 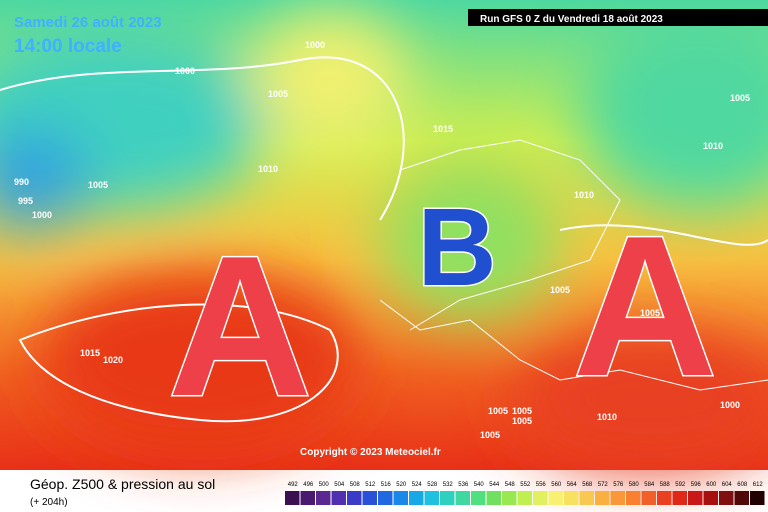 I want to click on scale-label: 492, so click(x=293, y=485).